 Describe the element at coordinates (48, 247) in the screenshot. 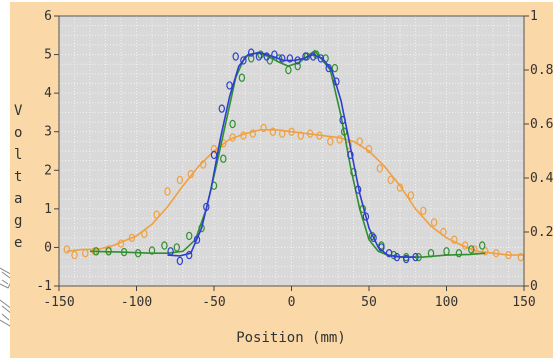

I see `y-tick-label: 0` at that location.